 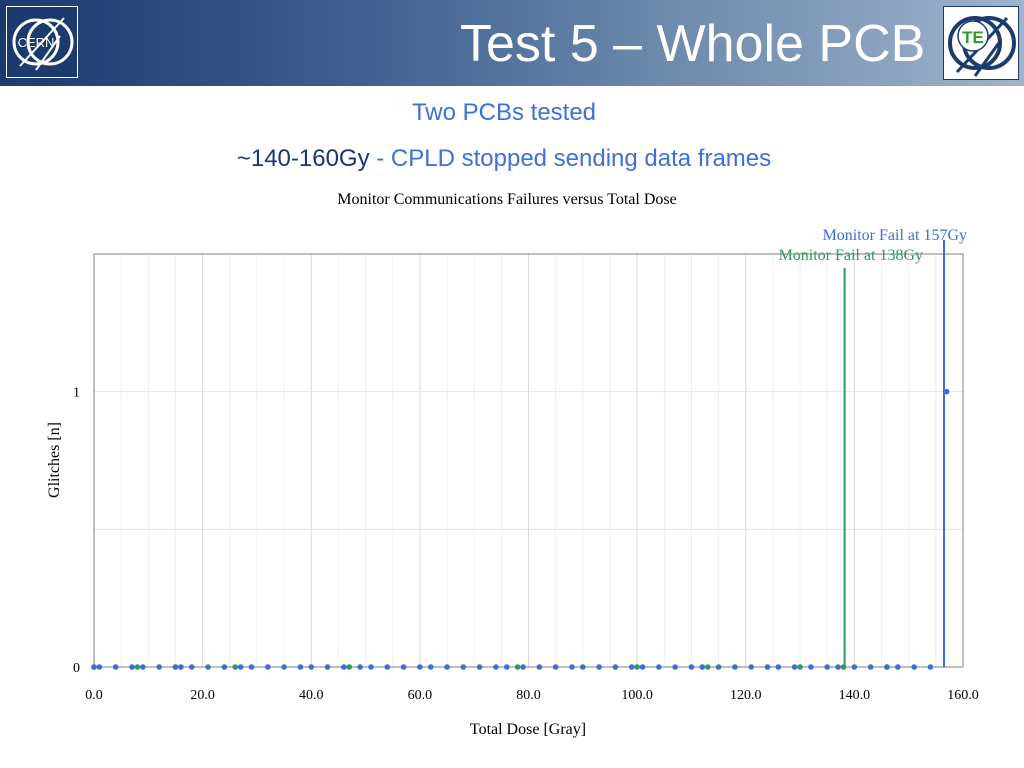 I want to click on x-axis-ticks: 0.0 20.0 40.0 60.0 80.0 100.0 120.0 140.0 160.0, so click(x=532, y=695).